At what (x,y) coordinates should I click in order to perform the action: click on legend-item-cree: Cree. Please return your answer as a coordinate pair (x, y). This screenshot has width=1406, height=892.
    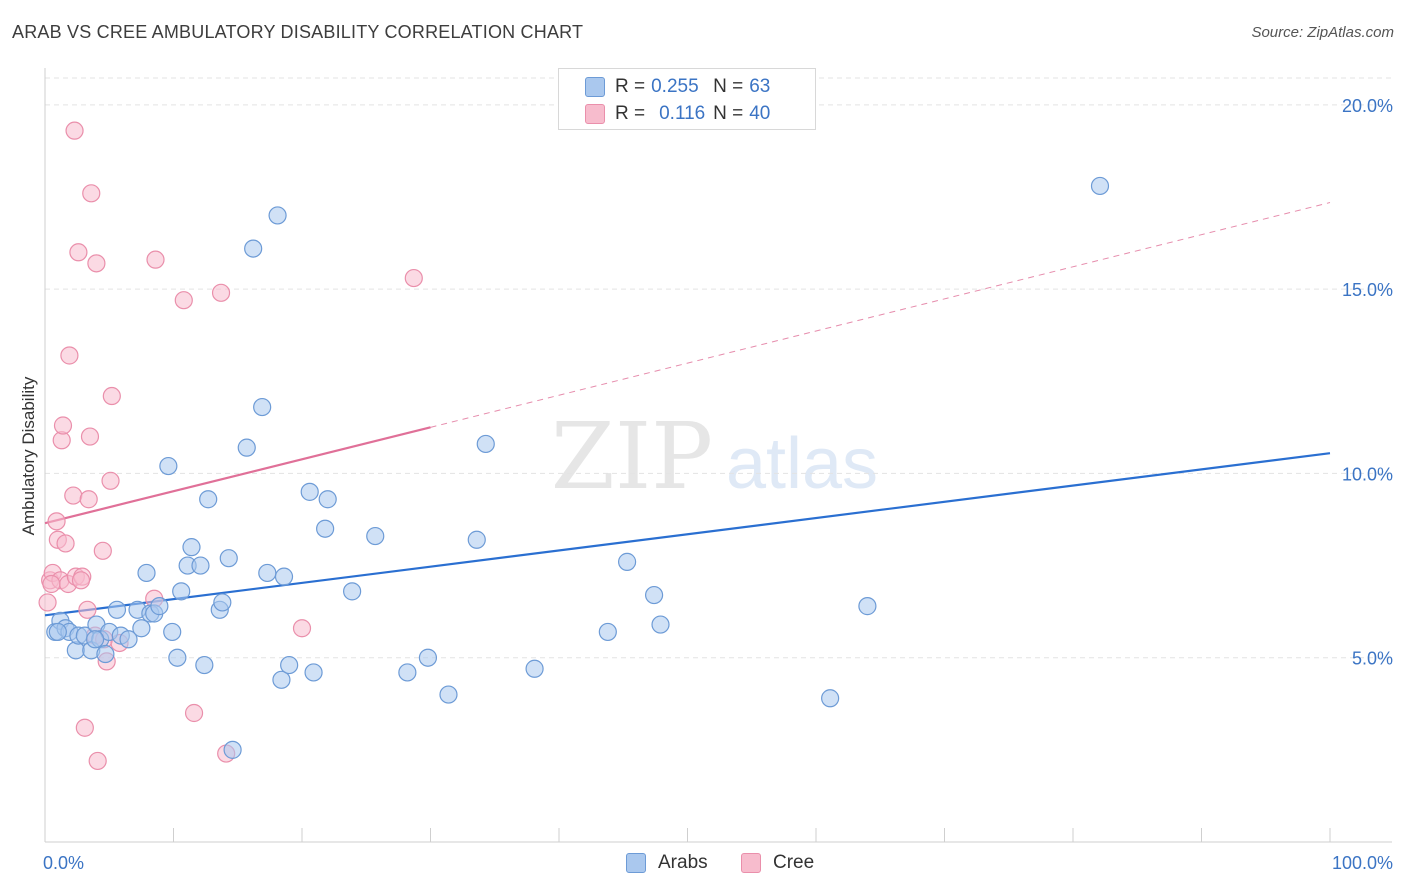
    Looking at the image, I should click on (777, 863).